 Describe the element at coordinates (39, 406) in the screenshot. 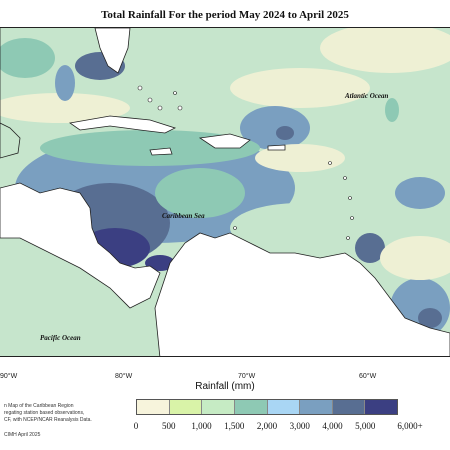

I see `source-note-line-1: n Map of the Caribbean Region` at that location.